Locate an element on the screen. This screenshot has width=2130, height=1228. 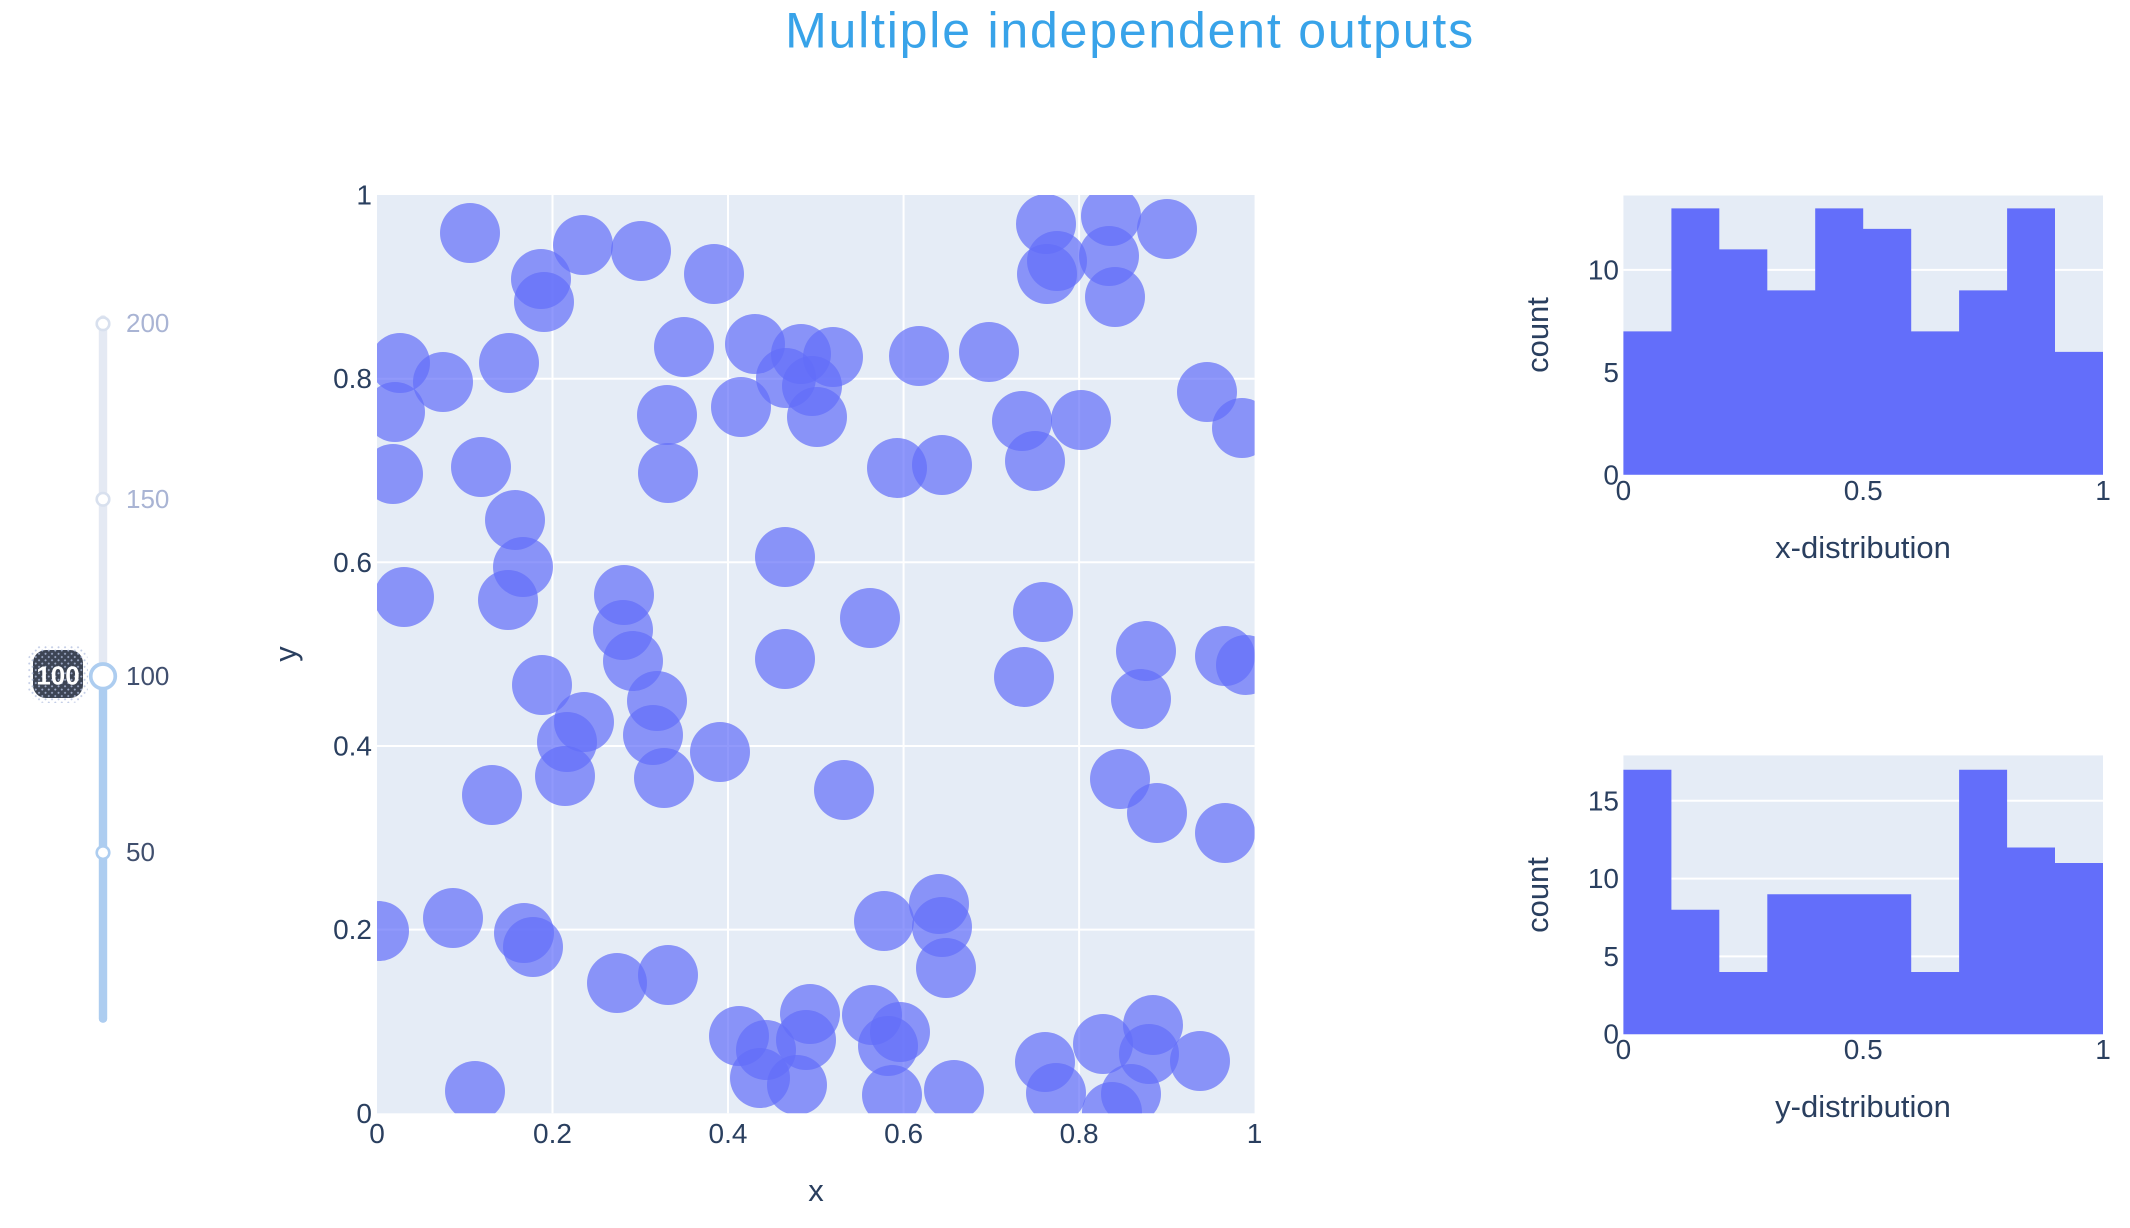
svg-text: 15 is located at coordinates (1603, 800).